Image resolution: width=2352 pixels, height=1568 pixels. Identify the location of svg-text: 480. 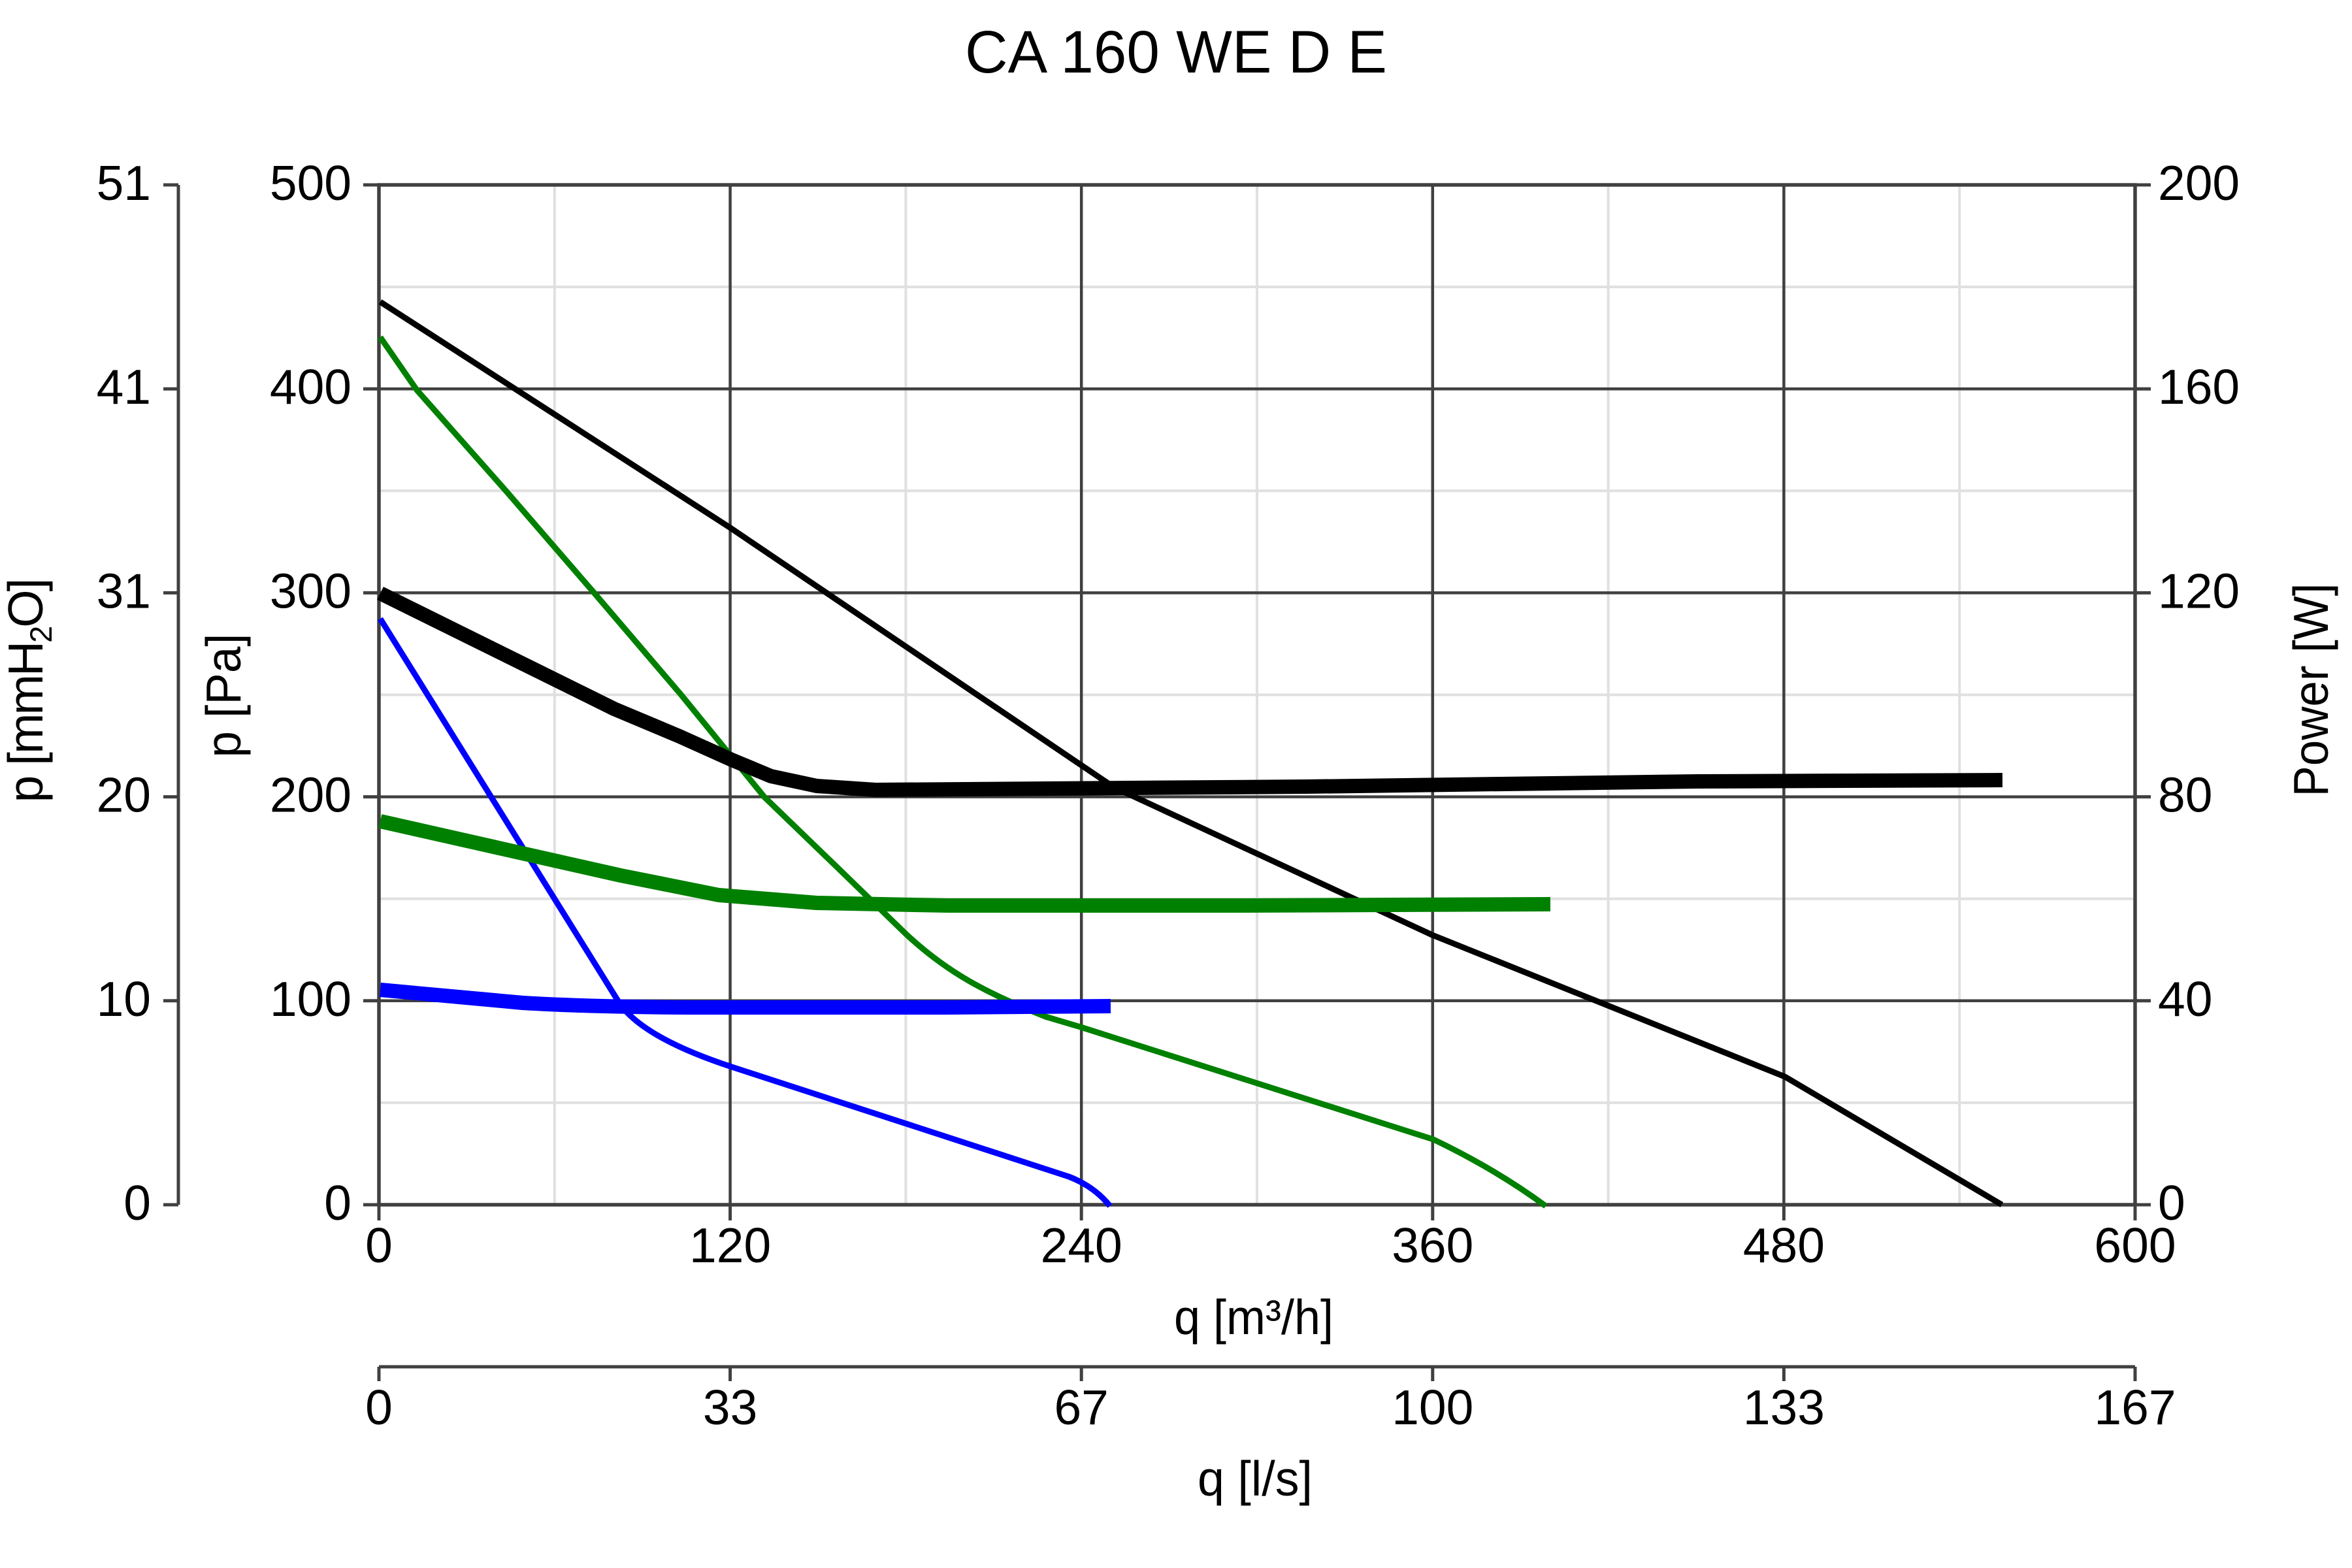
(1784, 1245).